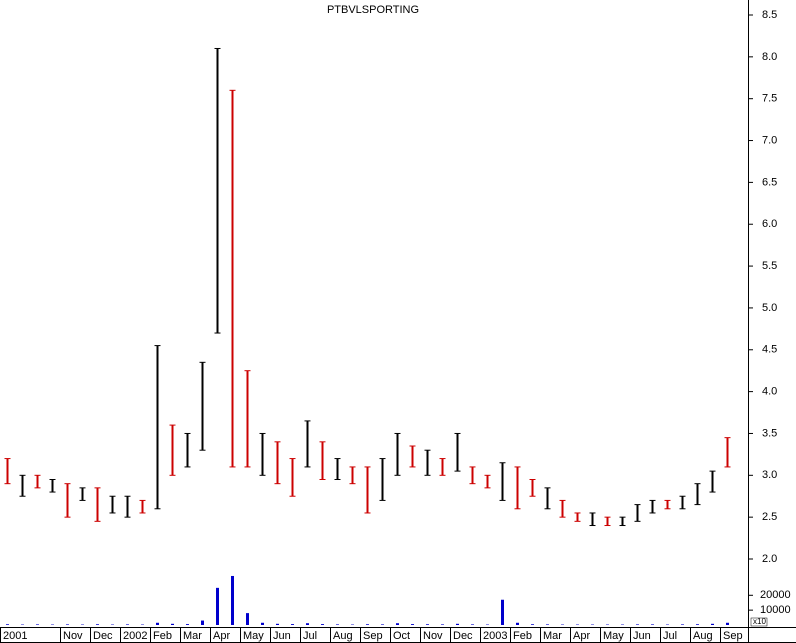 This screenshot has width=796, height=643. What do you see at coordinates (373, 10) in the screenshot?
I see `chart-title: PTBVLSPORTING` at bounding box center [373, 10].